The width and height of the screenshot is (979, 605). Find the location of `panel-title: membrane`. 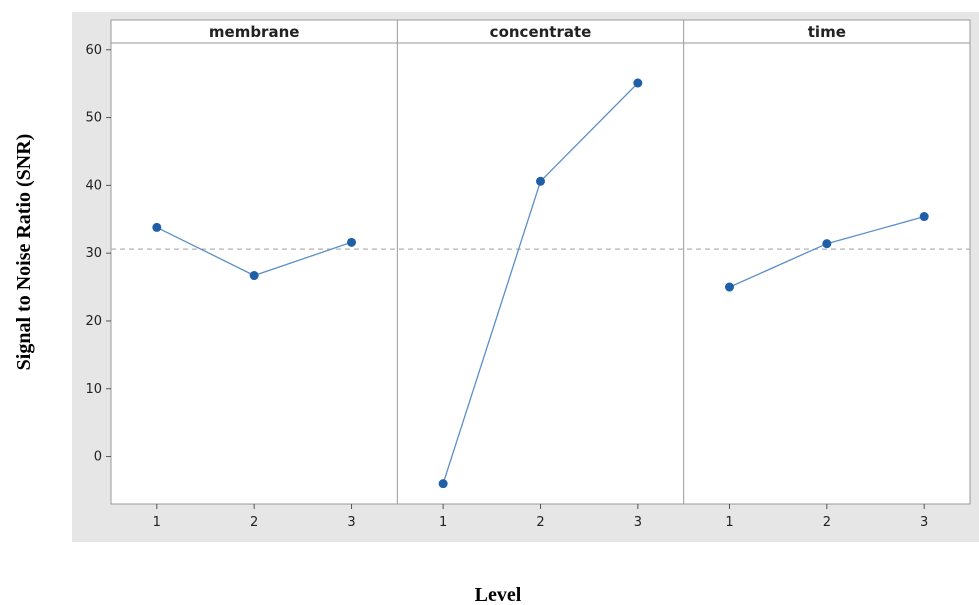

panel-title: membrane is located at coordinates (254, 32).